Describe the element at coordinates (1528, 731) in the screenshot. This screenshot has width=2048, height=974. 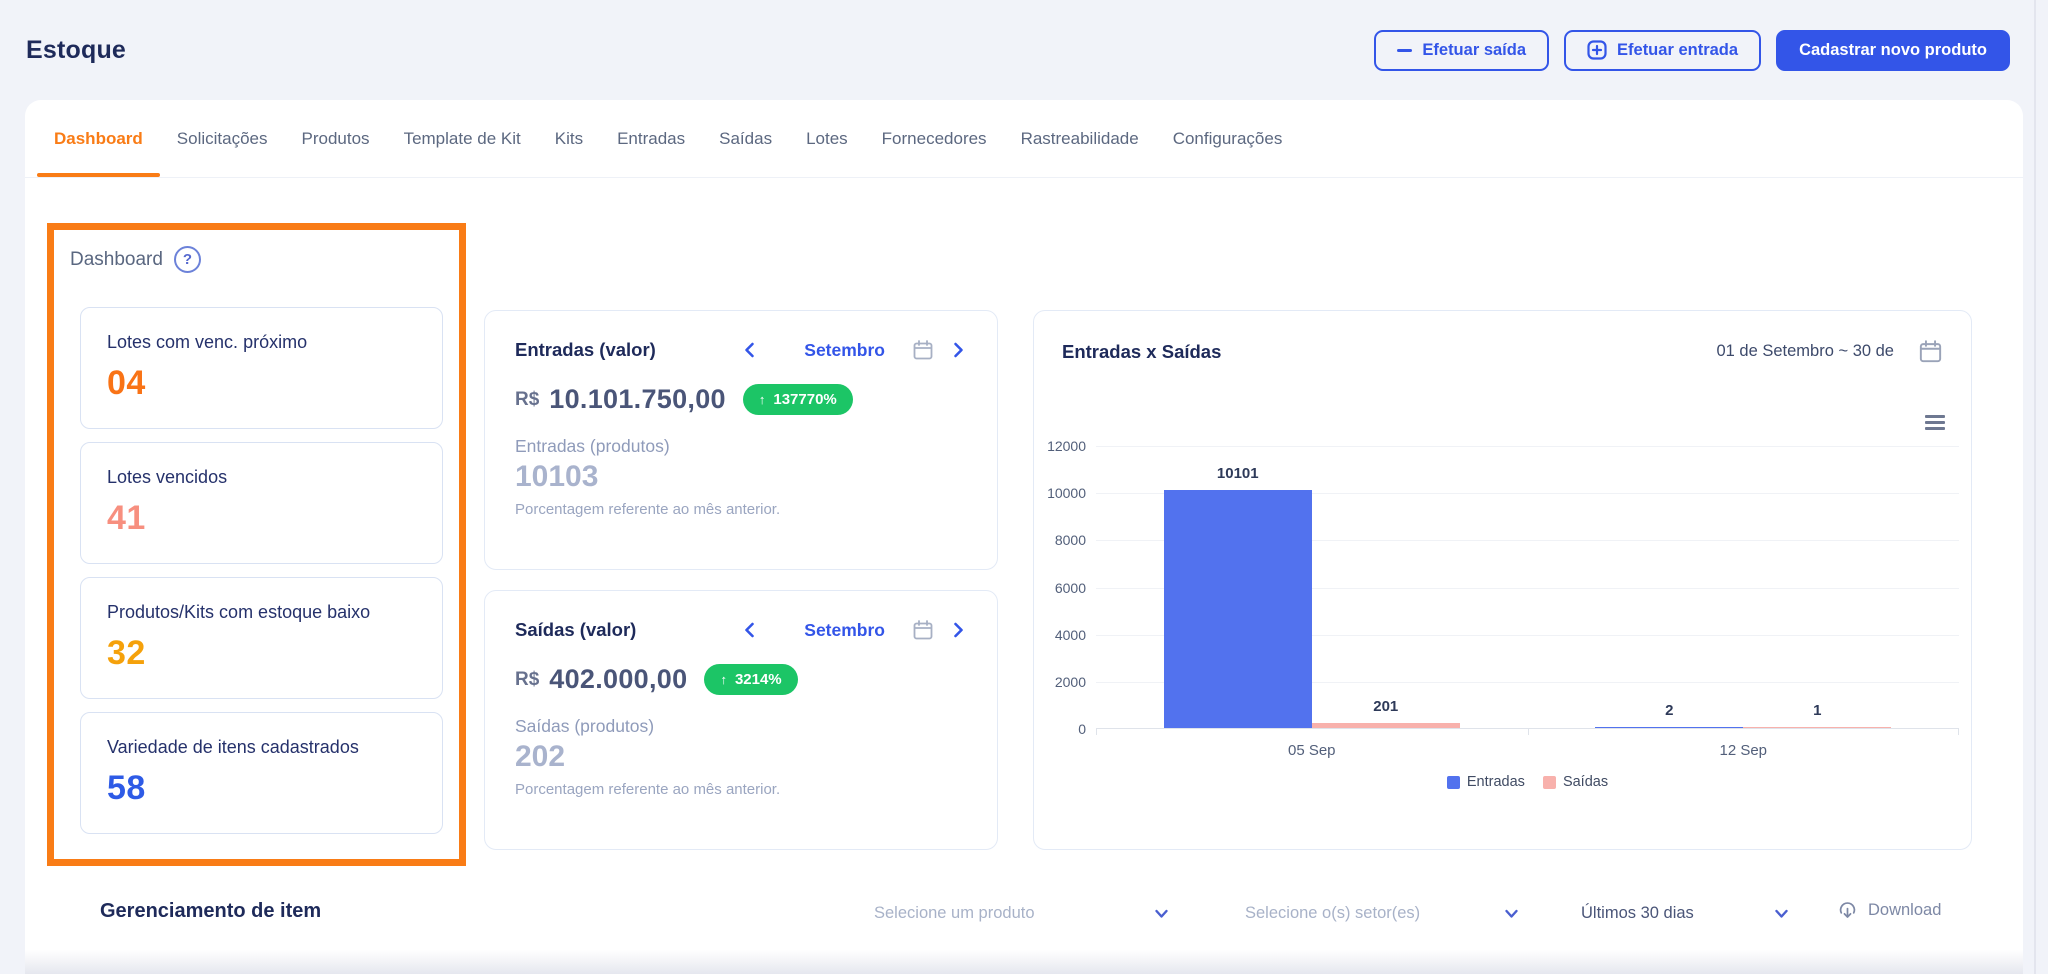
I see `x-axis-tick` at that location.